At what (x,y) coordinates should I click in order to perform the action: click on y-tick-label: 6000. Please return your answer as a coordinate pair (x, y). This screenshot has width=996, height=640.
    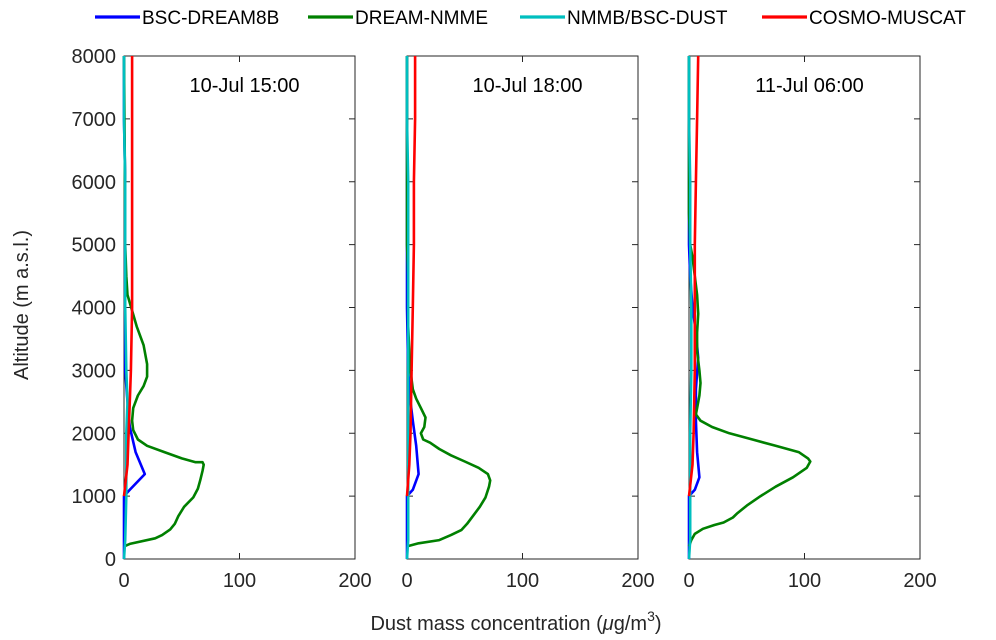
    Looking at the image, I should click on (94, 183).